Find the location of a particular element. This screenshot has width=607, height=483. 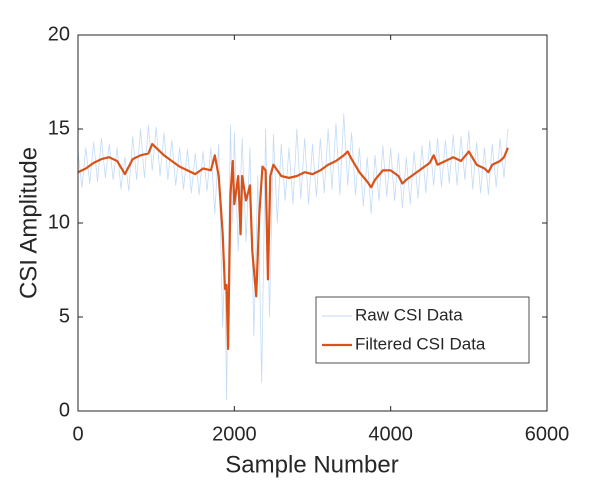

y-tick-label: 10 is located at coordinates (59, 222).